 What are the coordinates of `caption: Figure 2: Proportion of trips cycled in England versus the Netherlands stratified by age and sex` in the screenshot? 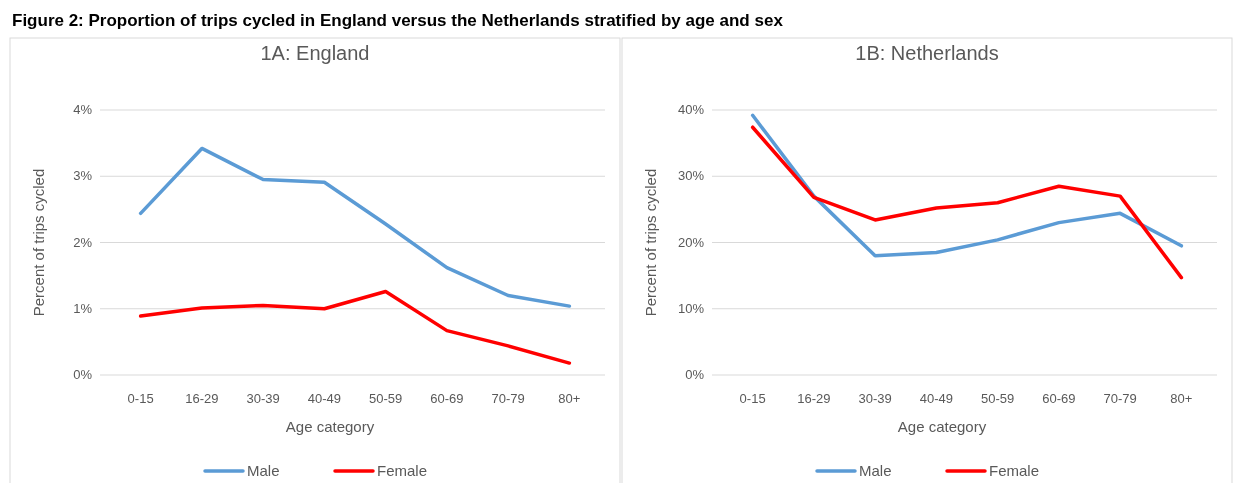 It's located at (398, 20).